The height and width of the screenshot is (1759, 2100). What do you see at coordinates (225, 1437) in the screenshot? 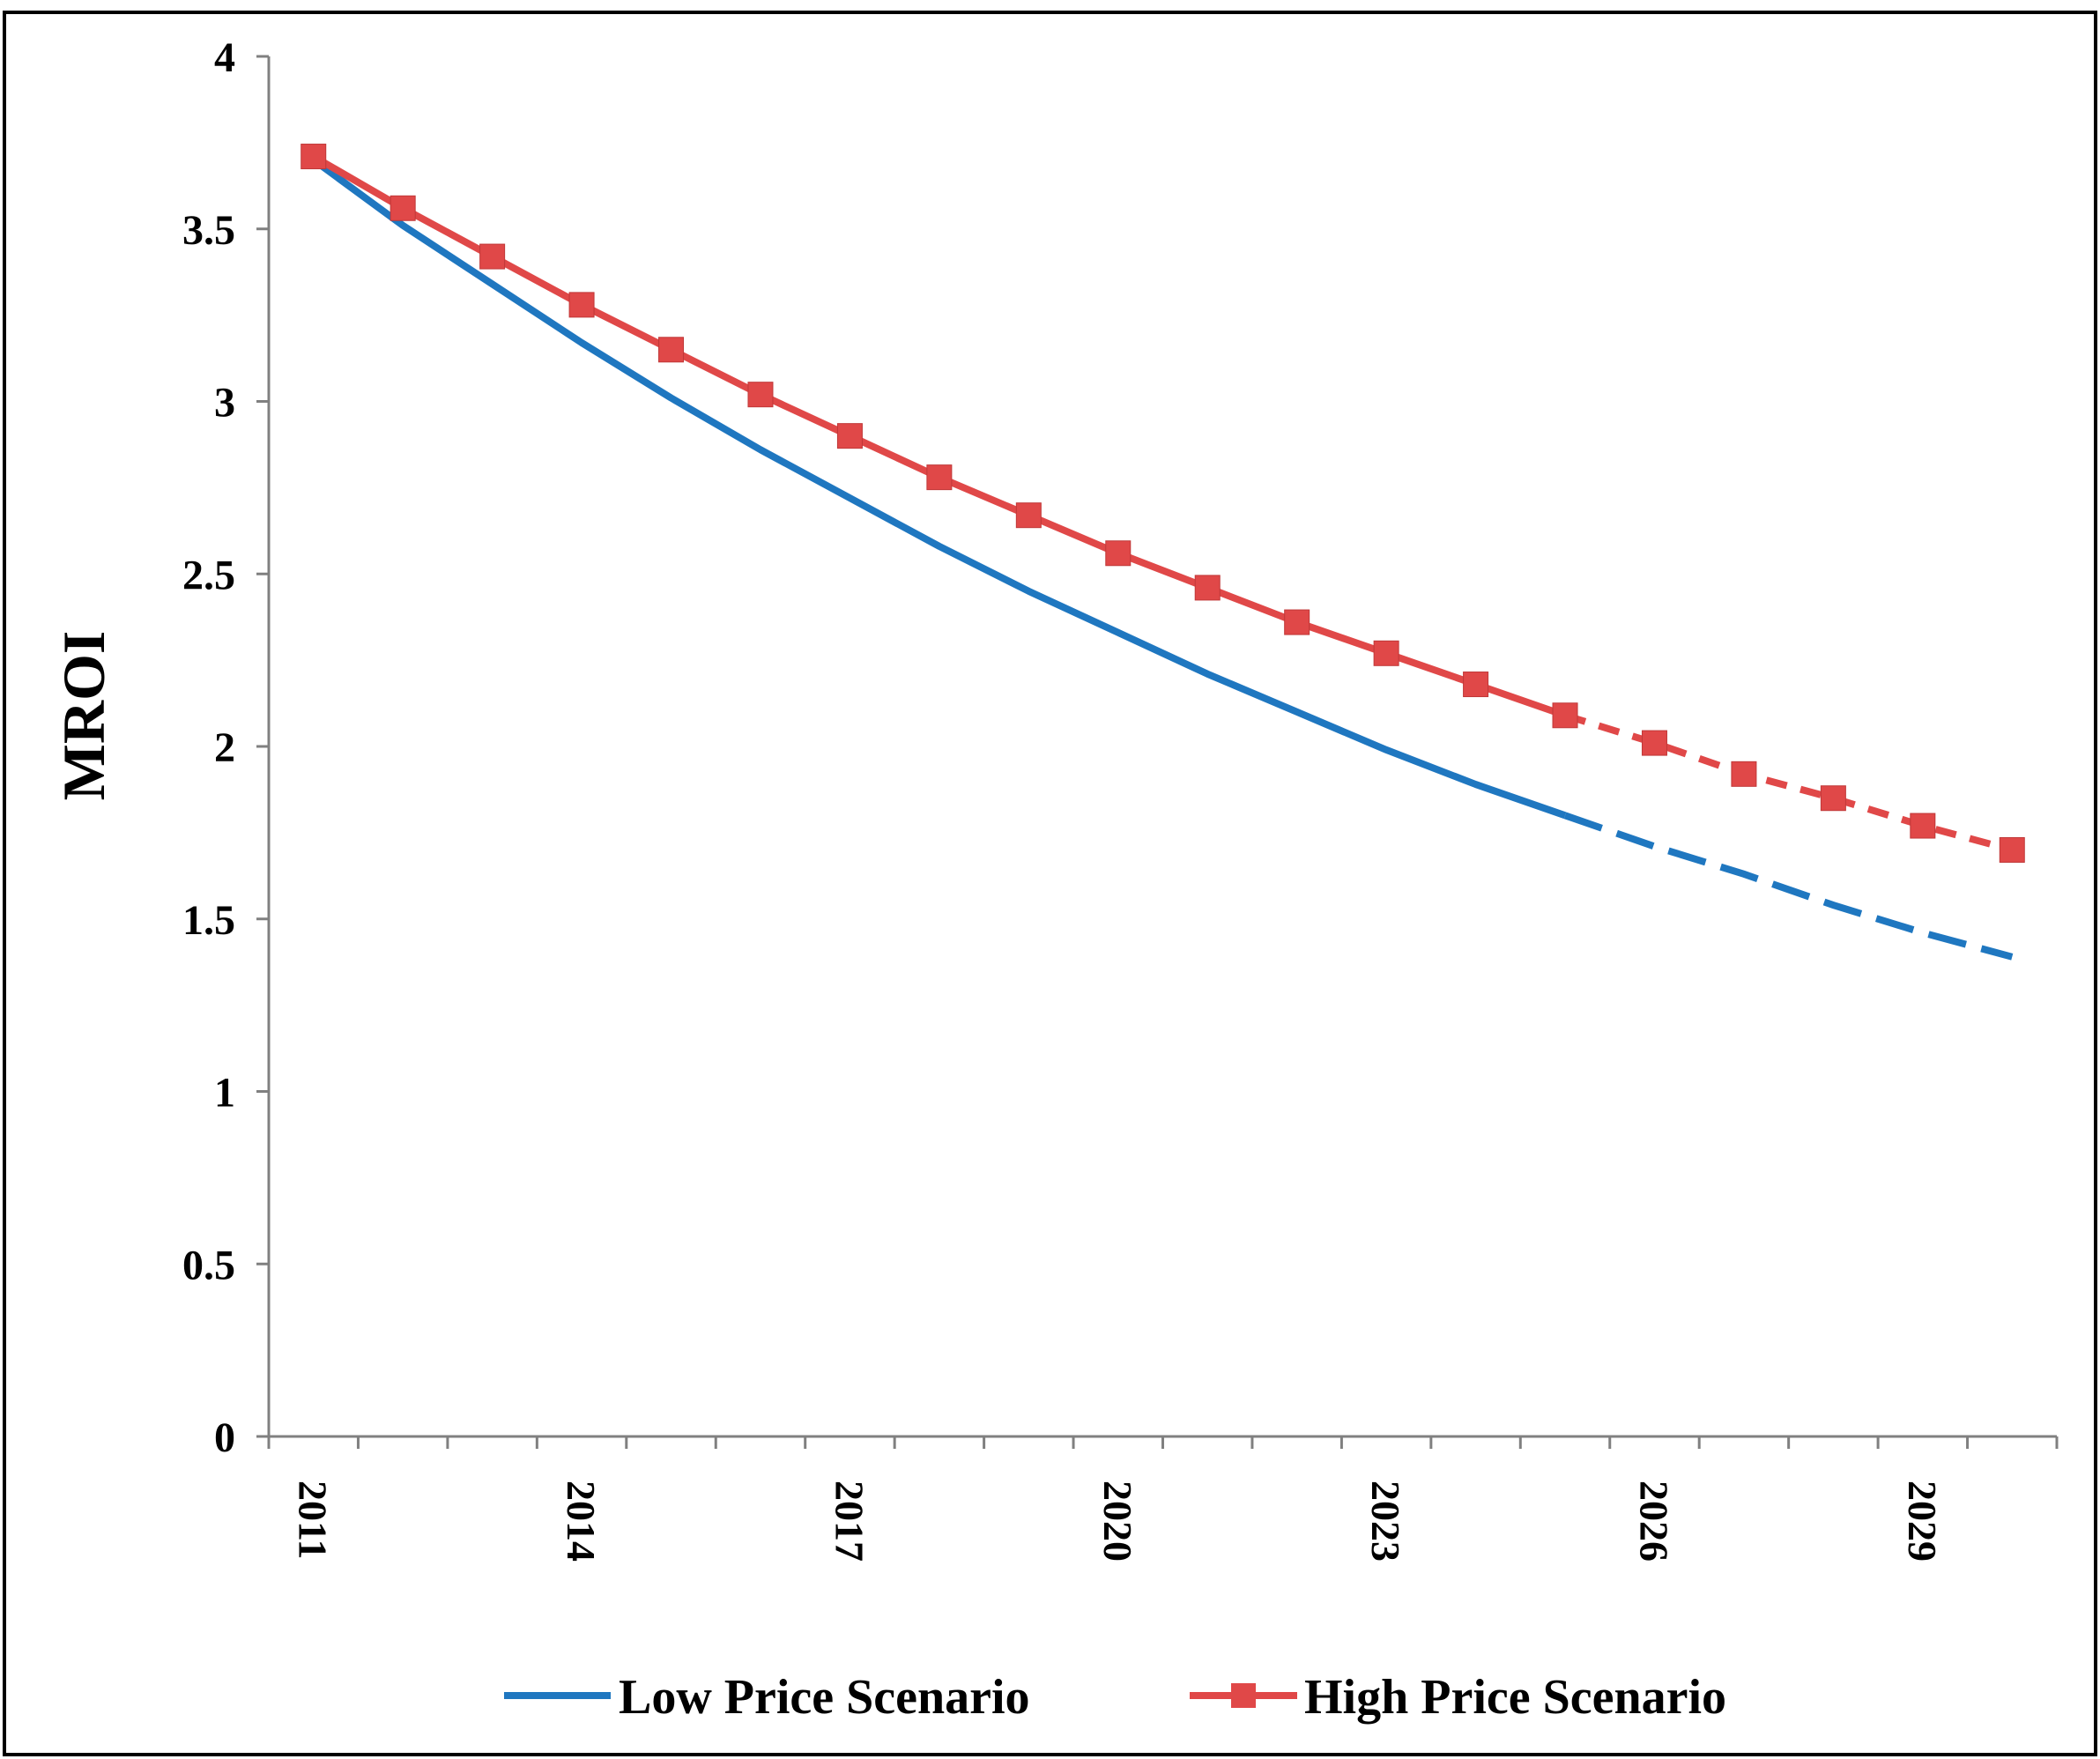
I see `y-tick-label: 0` at bounding box center [225, 1437].